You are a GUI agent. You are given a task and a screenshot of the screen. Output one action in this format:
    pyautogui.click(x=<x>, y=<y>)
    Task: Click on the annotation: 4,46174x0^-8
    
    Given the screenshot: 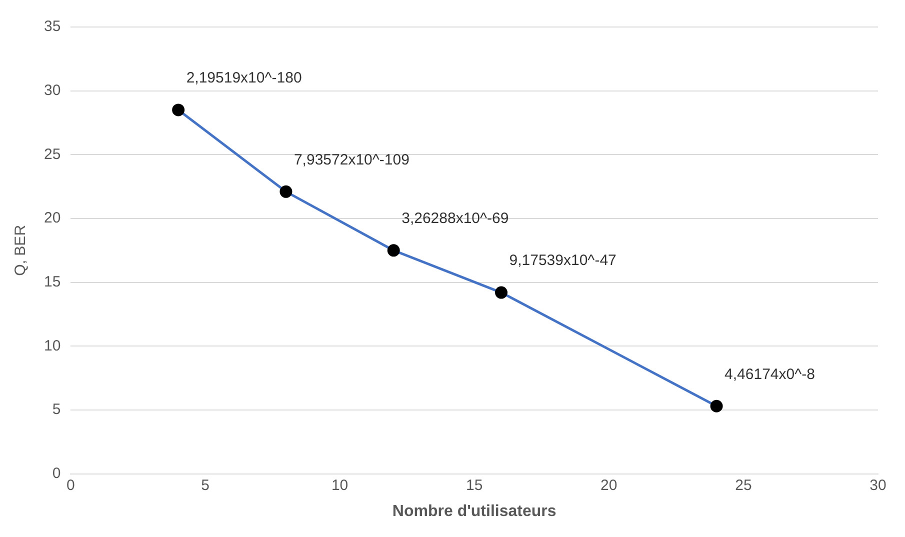 What is the action you would take?
    pyautogui.click(x=769, y=374)
    